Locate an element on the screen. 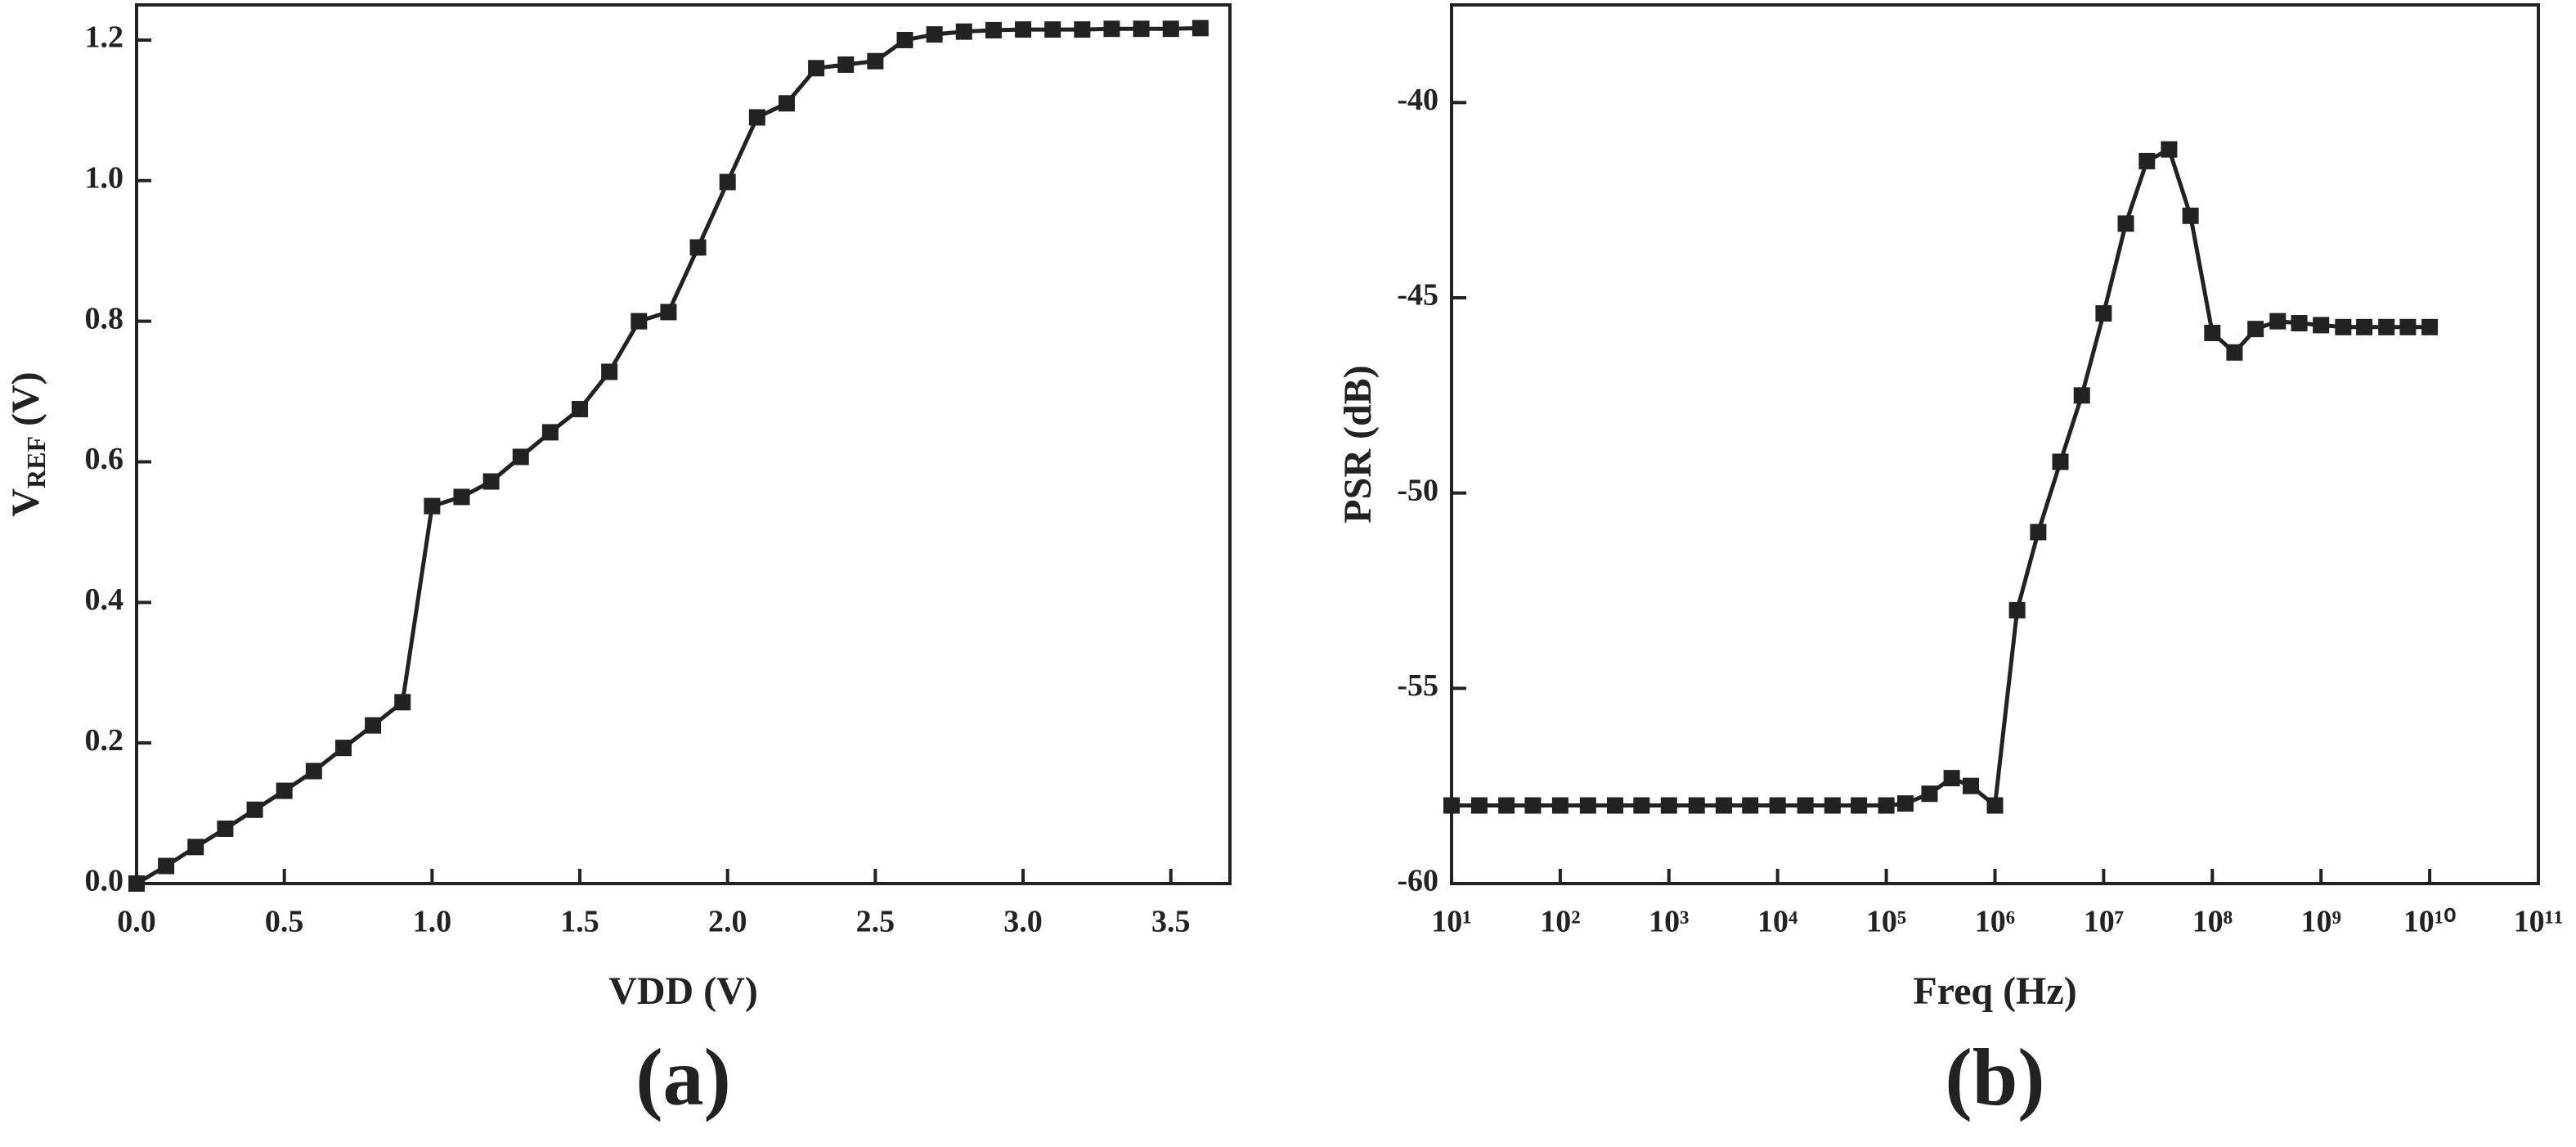  y-tick-label: 0.4 is located at coordinates (104, 599).